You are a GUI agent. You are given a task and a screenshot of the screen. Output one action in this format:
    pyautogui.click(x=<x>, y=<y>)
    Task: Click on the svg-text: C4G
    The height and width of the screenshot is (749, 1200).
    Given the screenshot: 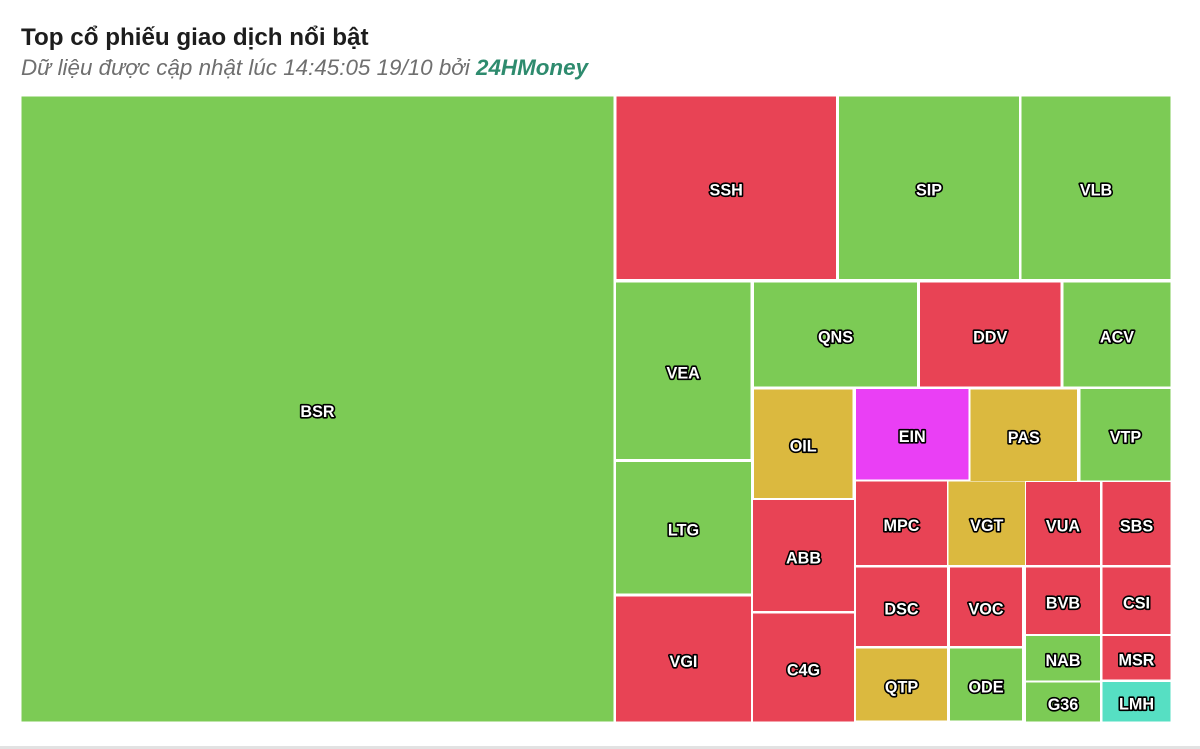 What is the action you would take?
    pyautogui.click(x=803, y=670)
    